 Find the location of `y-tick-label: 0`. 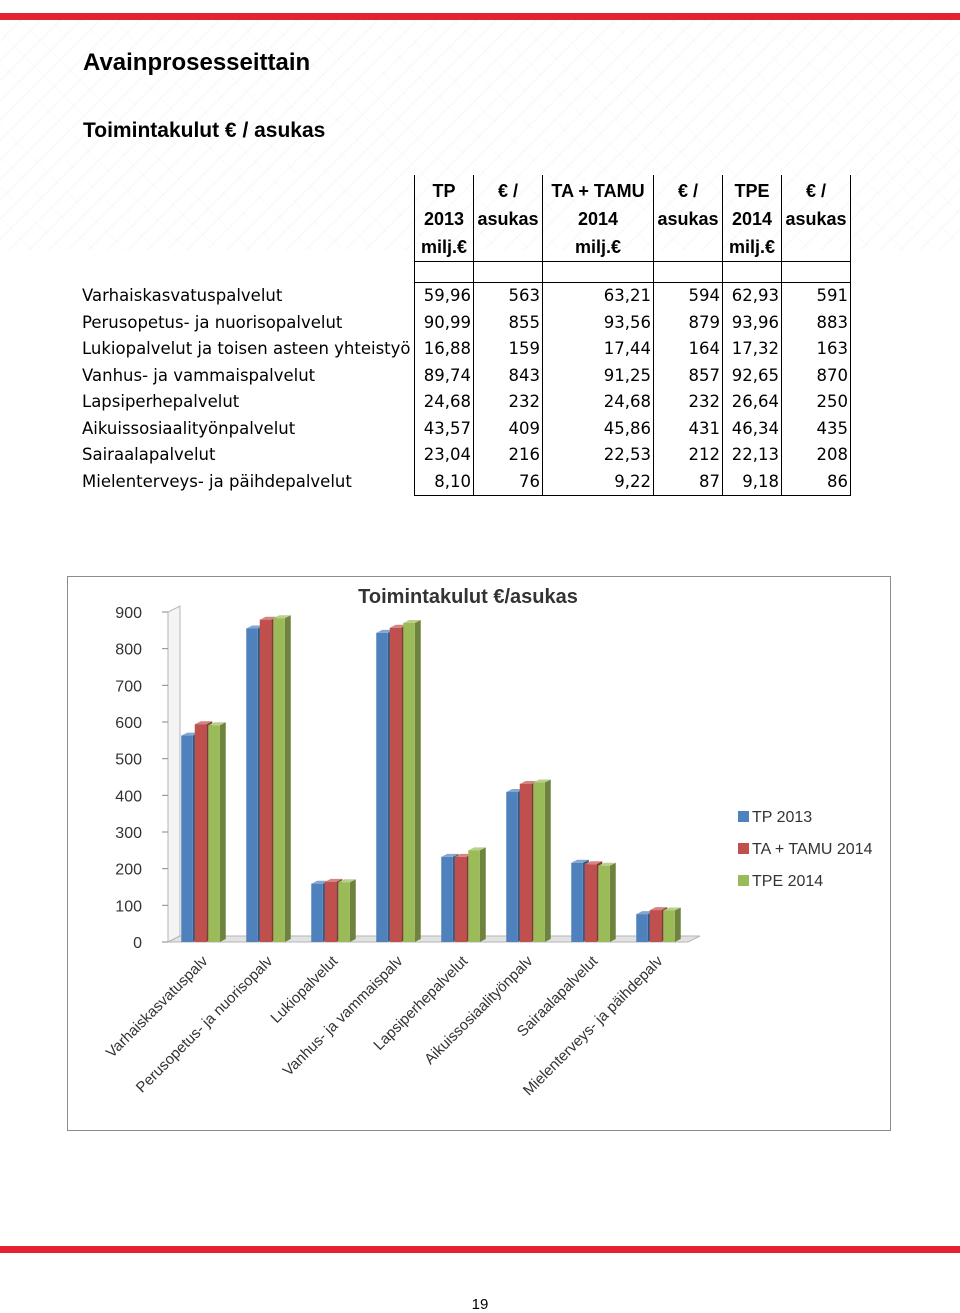

y-tick-label: 0 is located at coordinates (137, 943).